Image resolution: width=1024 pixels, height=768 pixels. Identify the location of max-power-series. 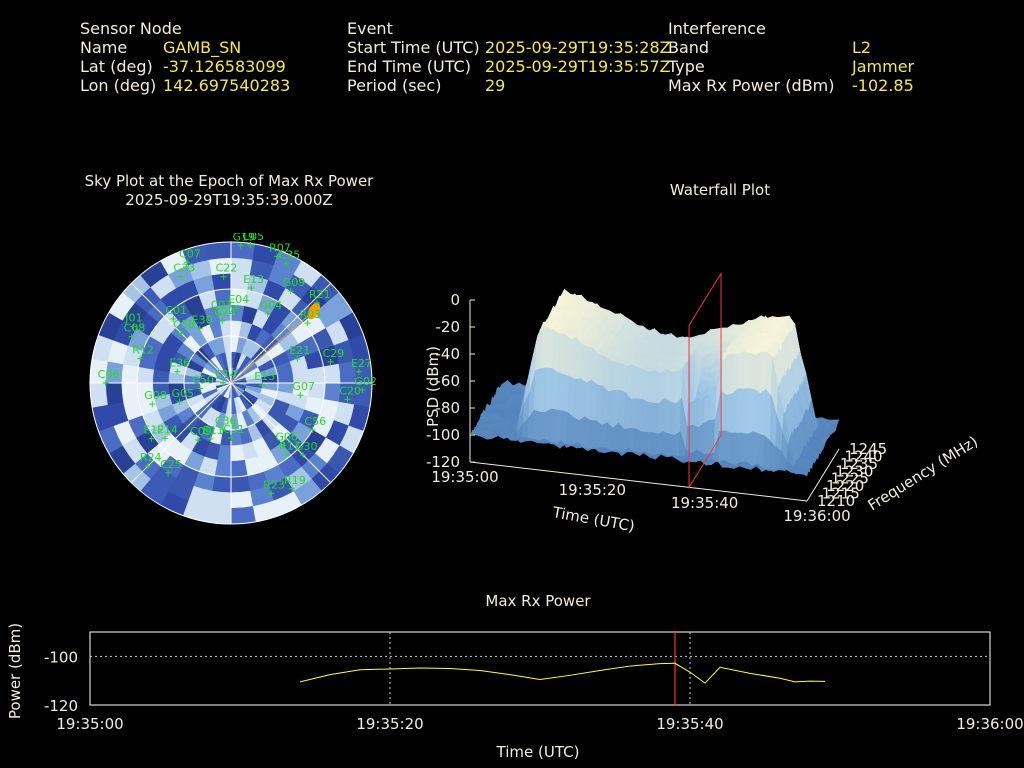
(562, 673).